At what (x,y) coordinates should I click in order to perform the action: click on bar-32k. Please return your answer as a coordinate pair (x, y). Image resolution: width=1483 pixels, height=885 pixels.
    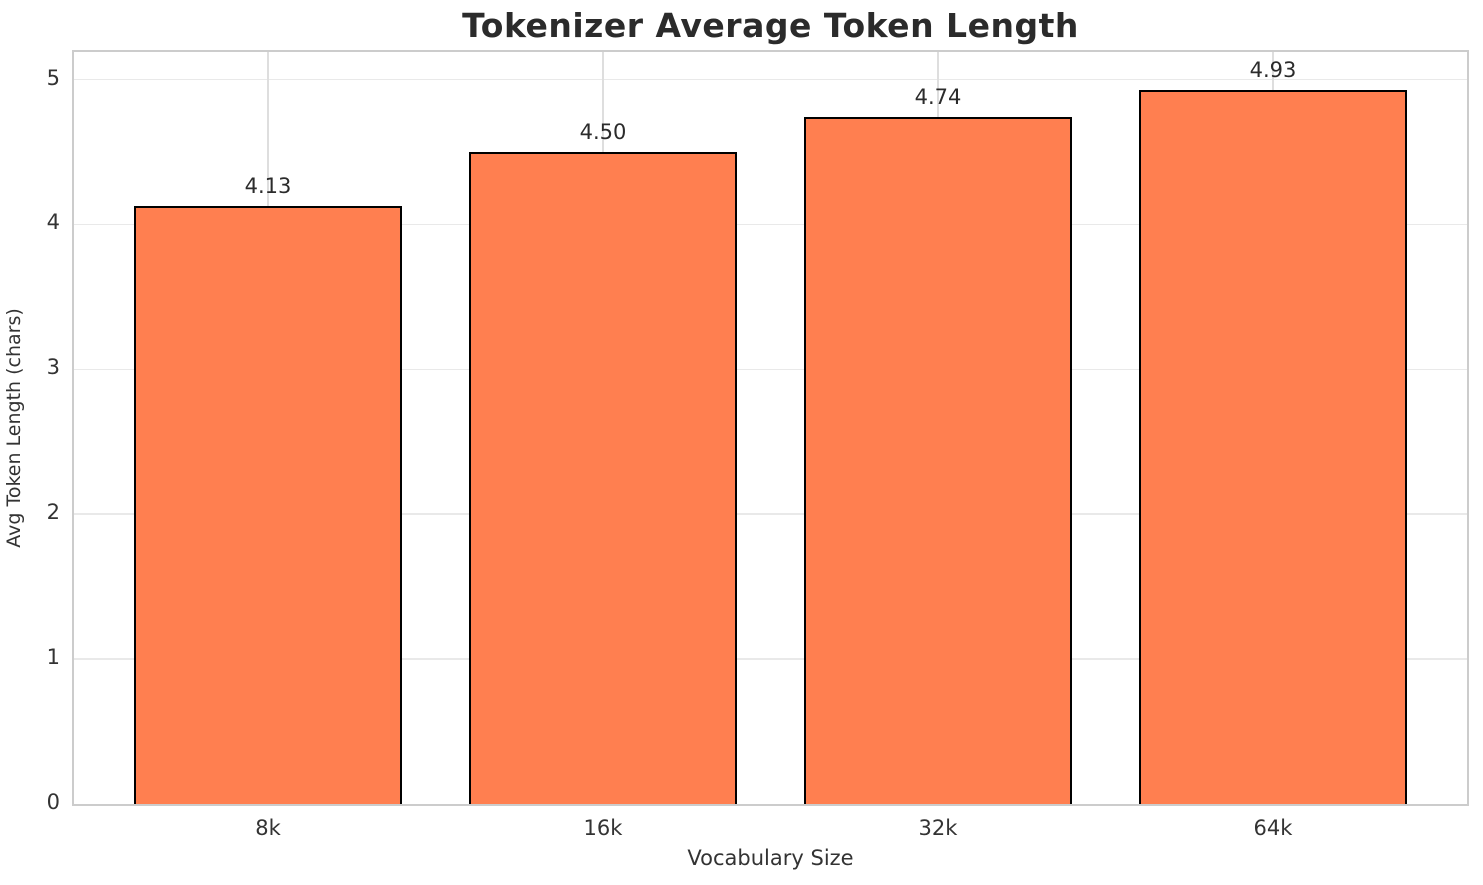
    Looking at the image, I should click on (938, 460).